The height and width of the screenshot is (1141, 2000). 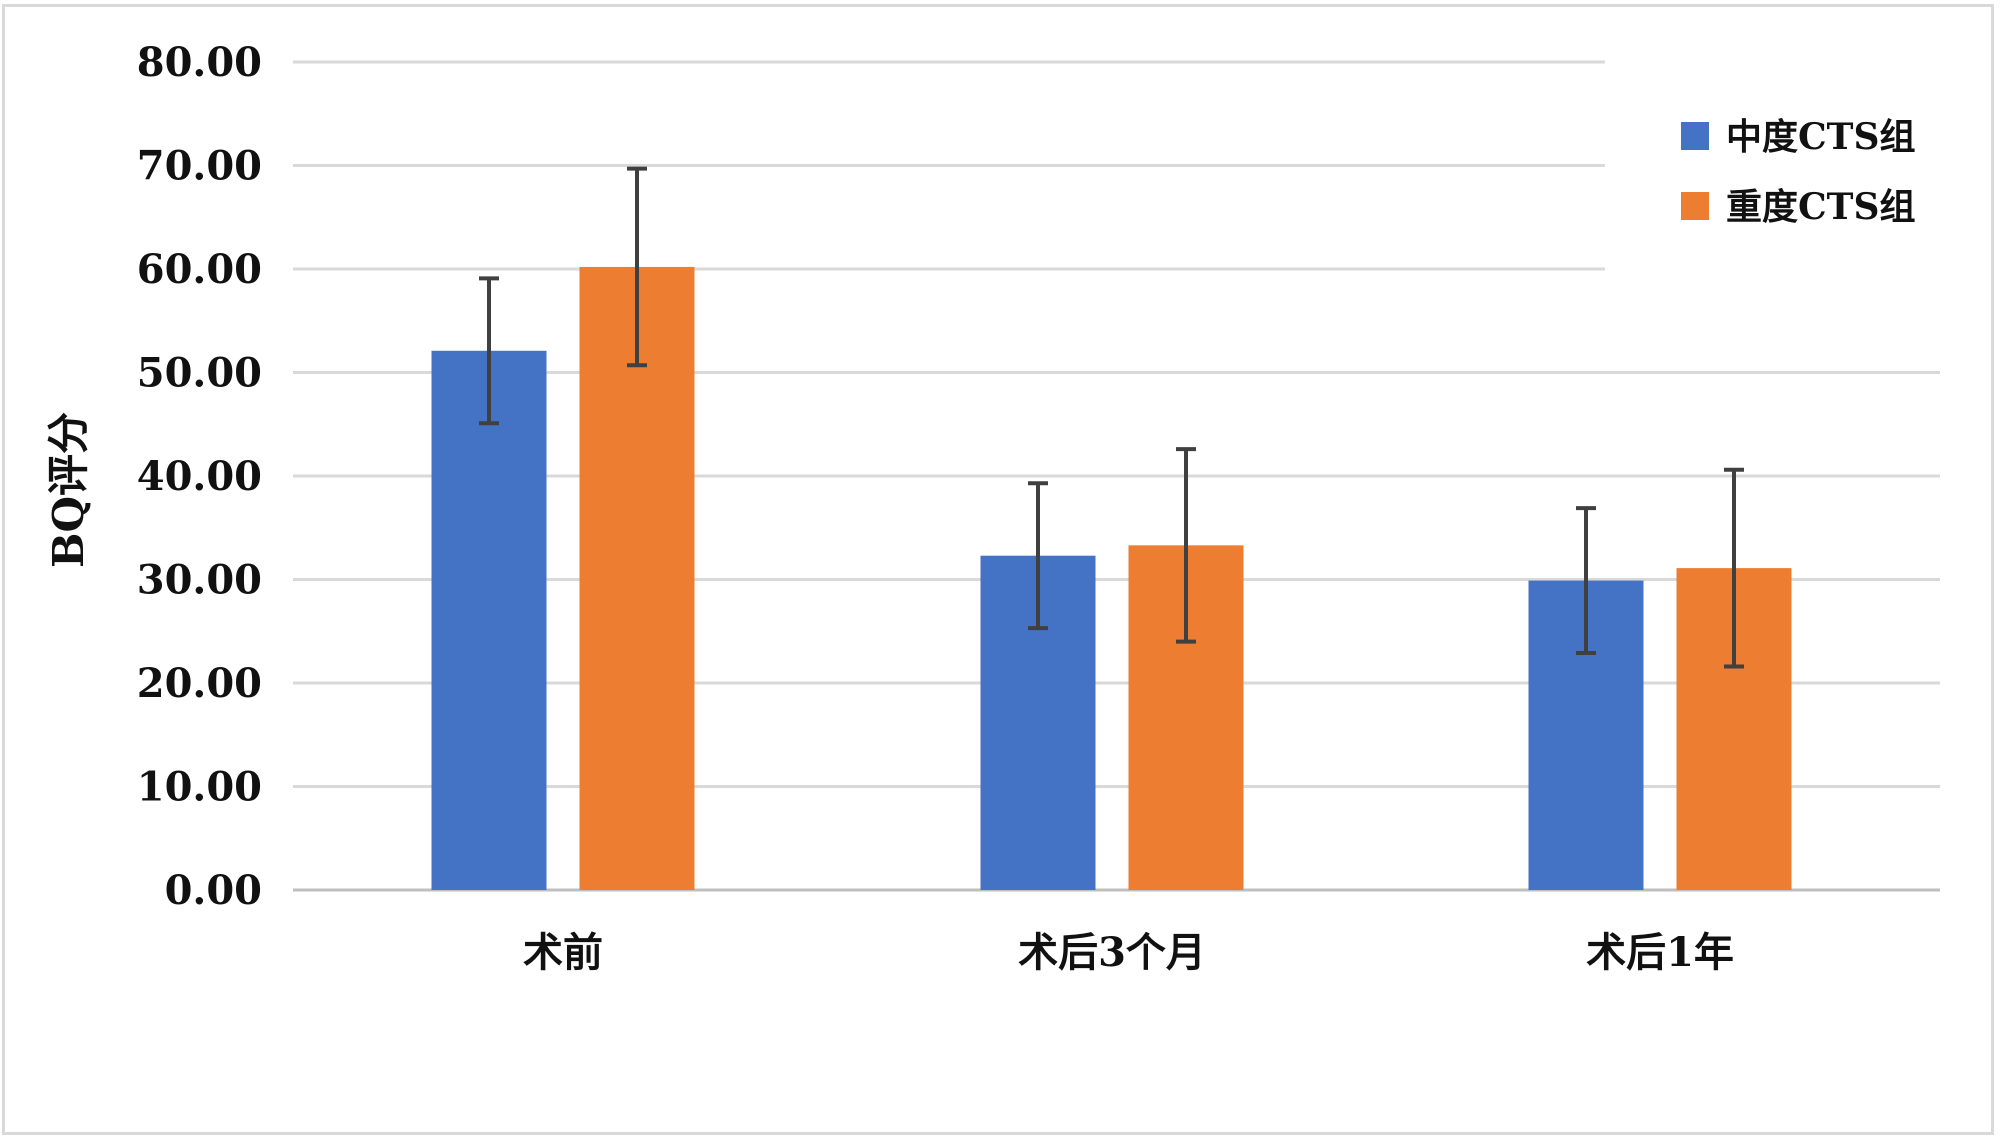 What do you see at coordinates (199, 269) in the screenshot?
I see `y-tick-label: 60.00` at bounding box center [199, 269].